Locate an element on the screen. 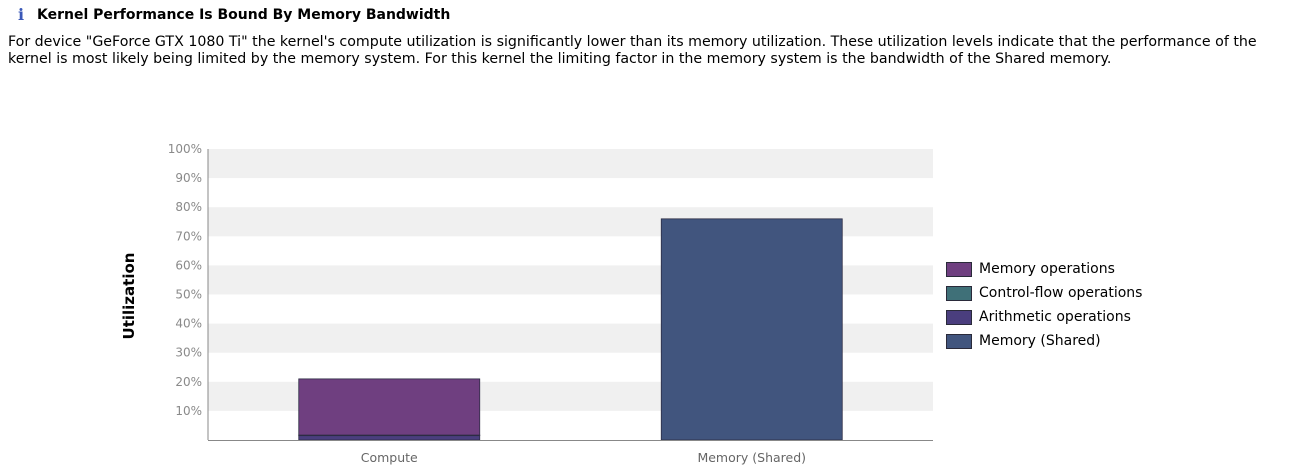 The width and height of the screenshot is (1303, 475). info-icon: i is located at coordinates (21, 14).